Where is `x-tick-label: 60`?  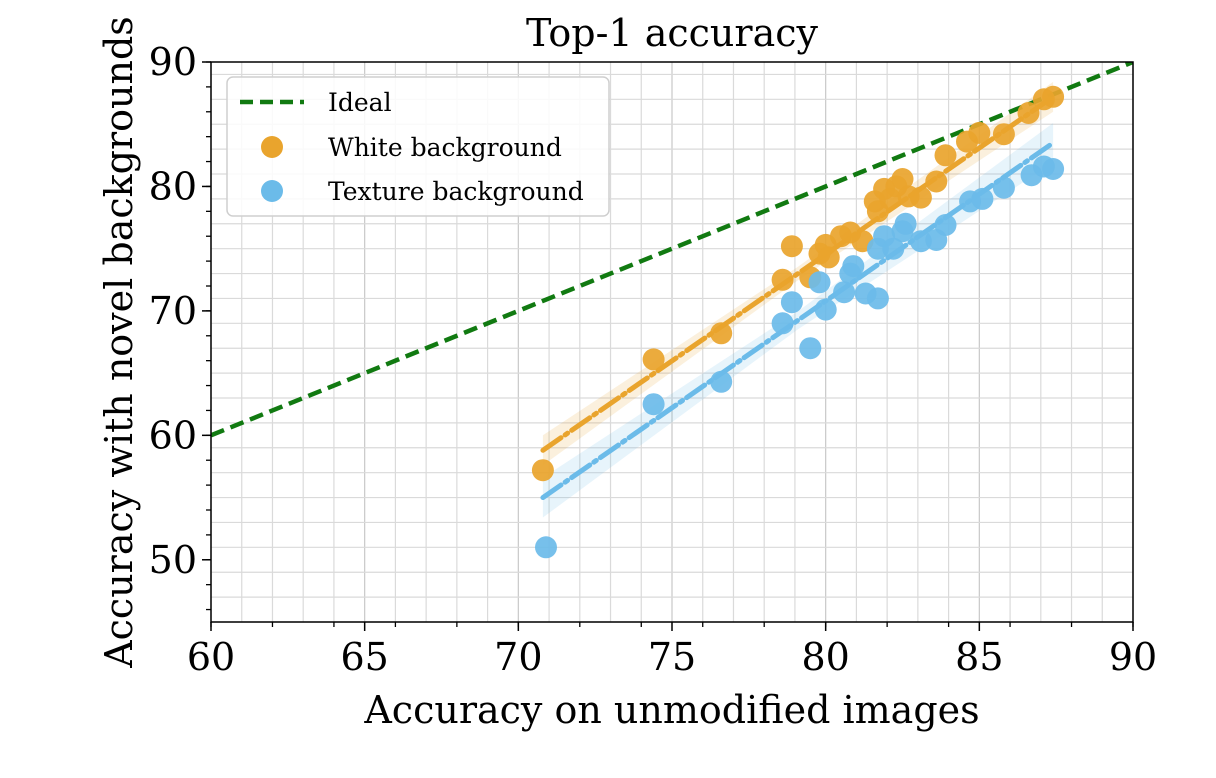
x-tick-label: 60 is located at coordinates (211, 657).